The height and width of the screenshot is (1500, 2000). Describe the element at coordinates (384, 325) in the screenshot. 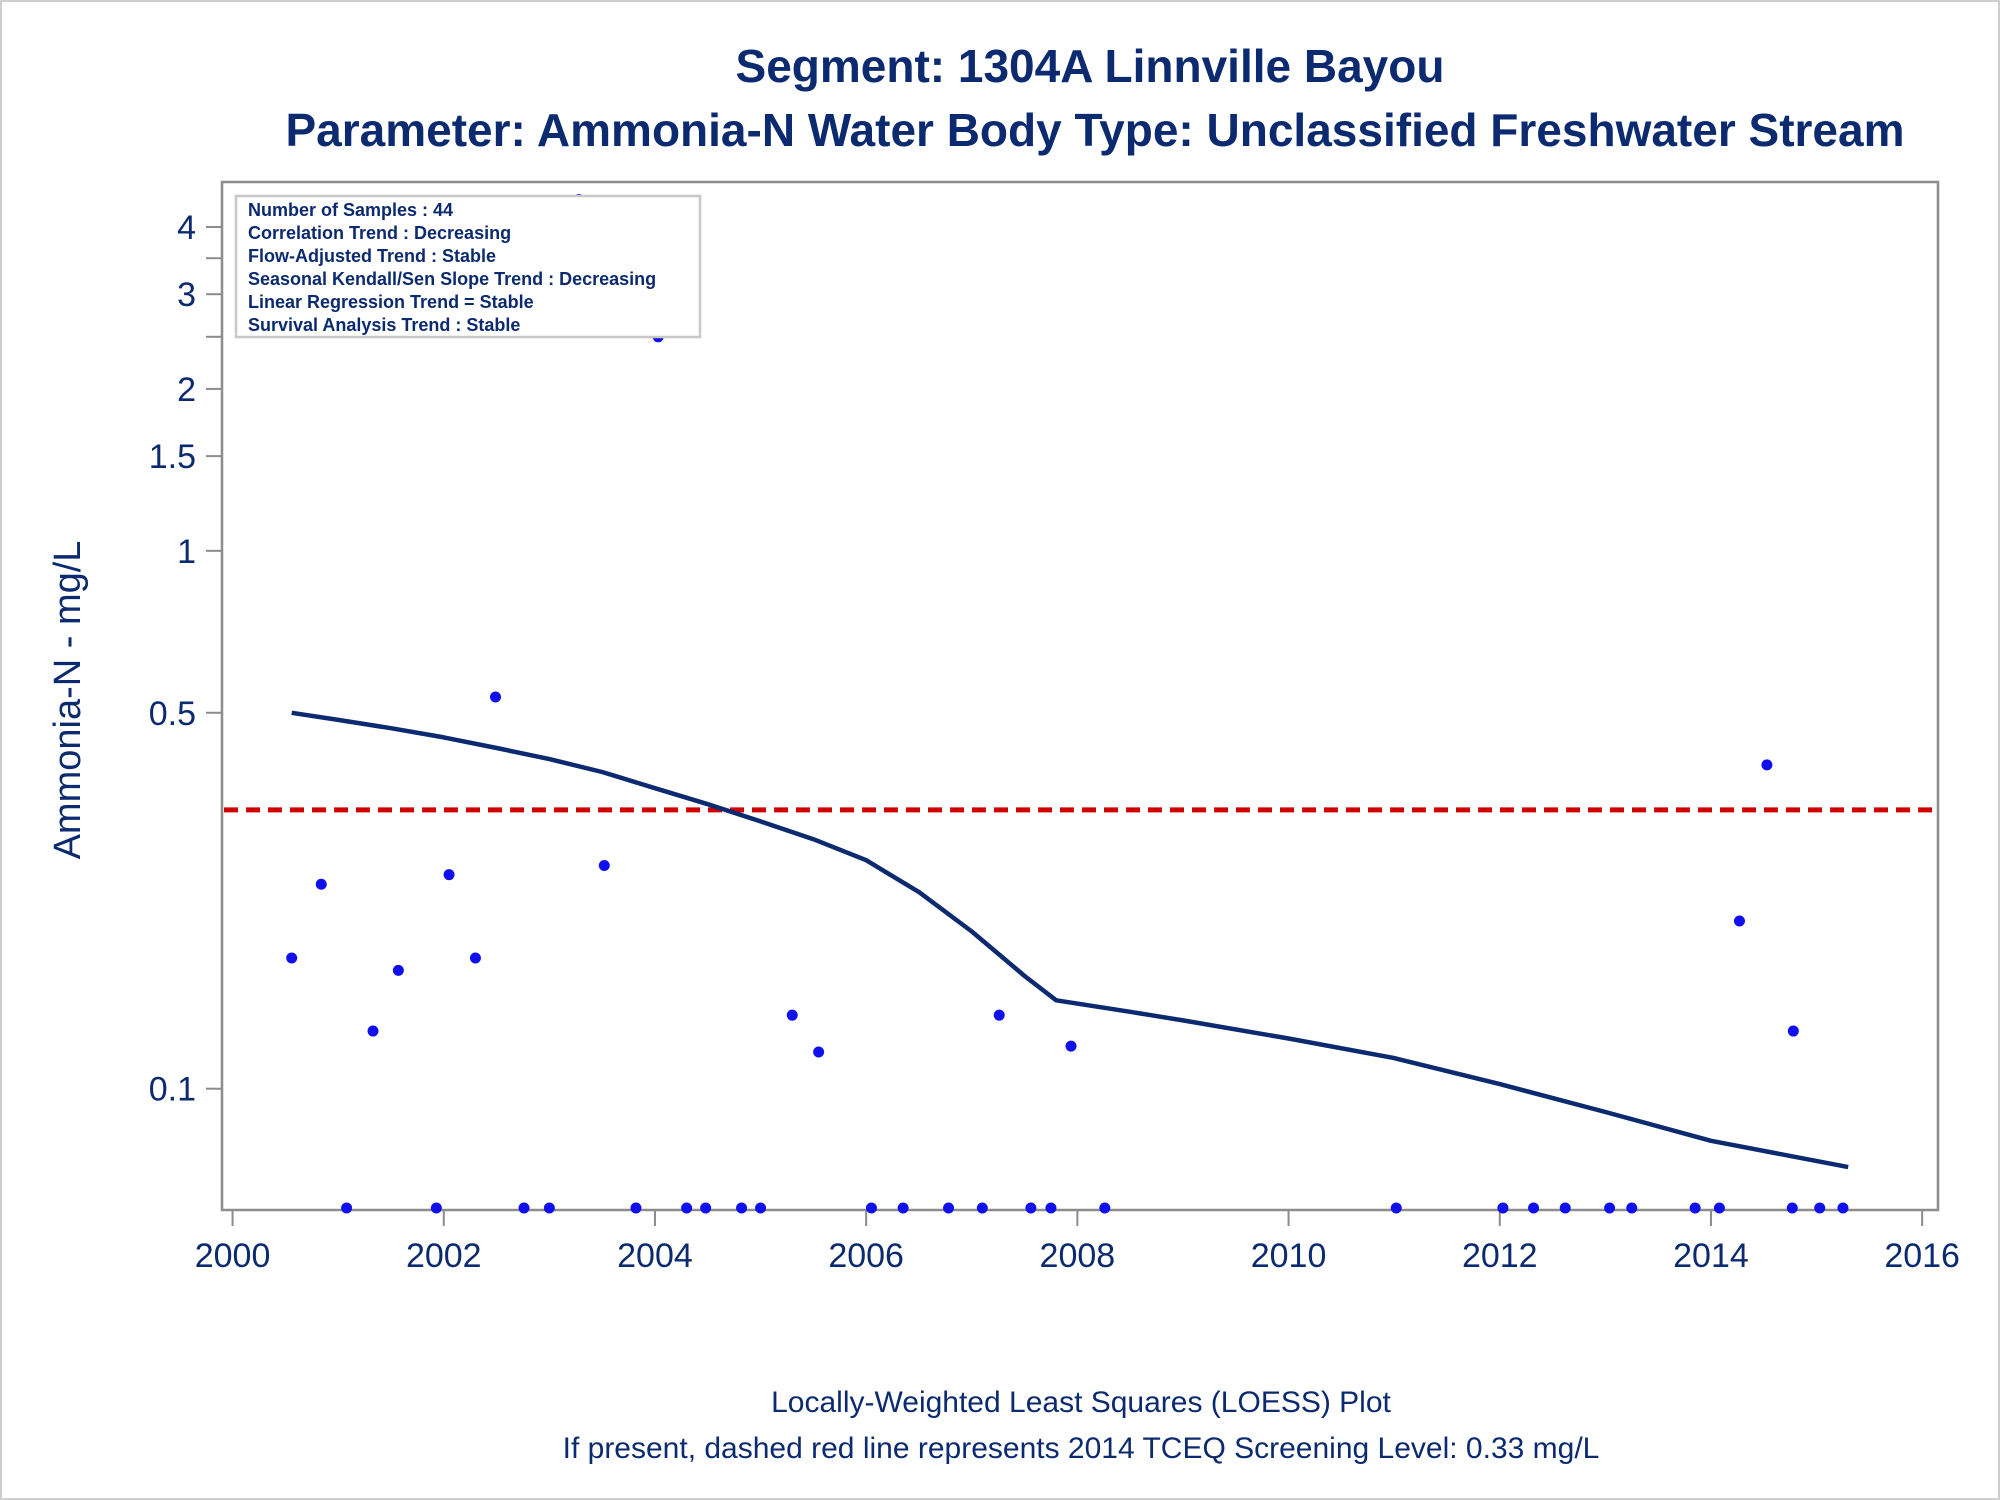

I see `stats-box-line: Survival Analysis Trend : Stable` at that location.